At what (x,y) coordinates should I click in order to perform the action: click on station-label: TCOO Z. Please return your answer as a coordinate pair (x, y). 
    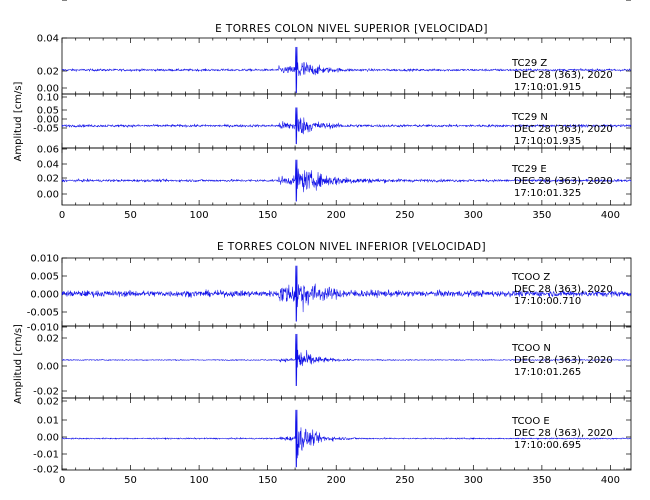
    Looking at the image, I should click on (530, 277).